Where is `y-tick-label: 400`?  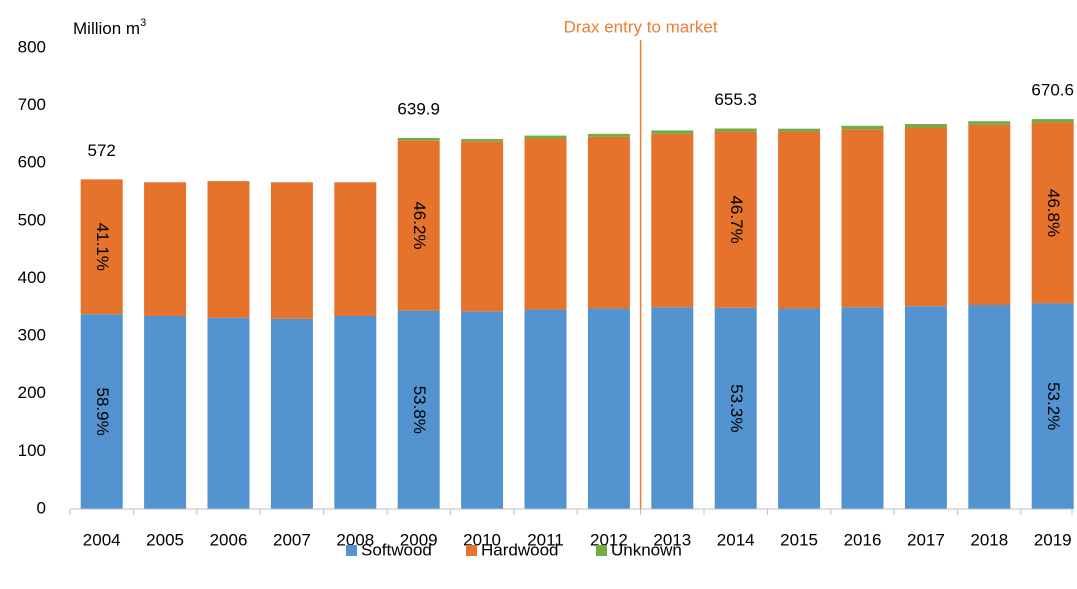
y-tick-label: 400 is located at coordinates (32, 277).